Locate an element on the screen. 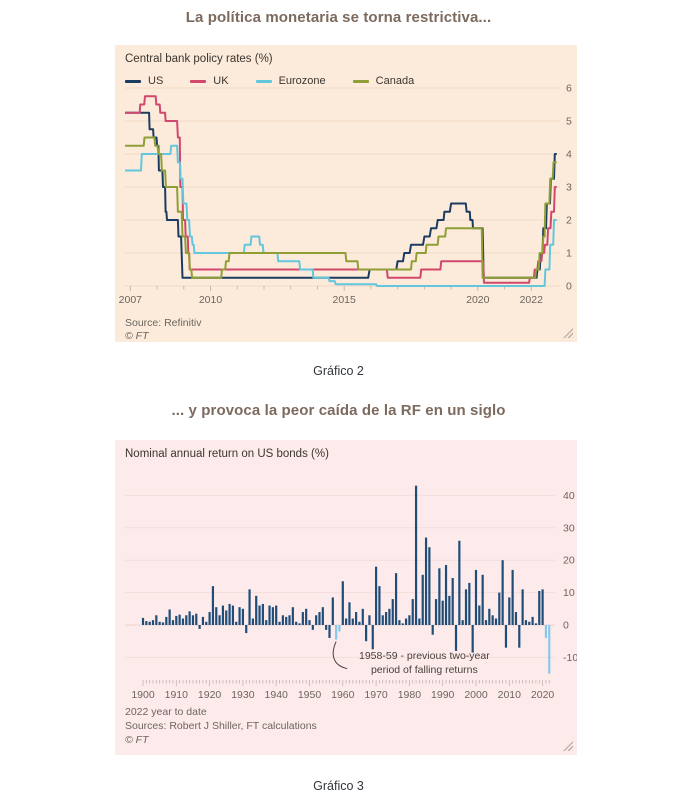  legend-item-US: US is located at coordinates (144, 81).